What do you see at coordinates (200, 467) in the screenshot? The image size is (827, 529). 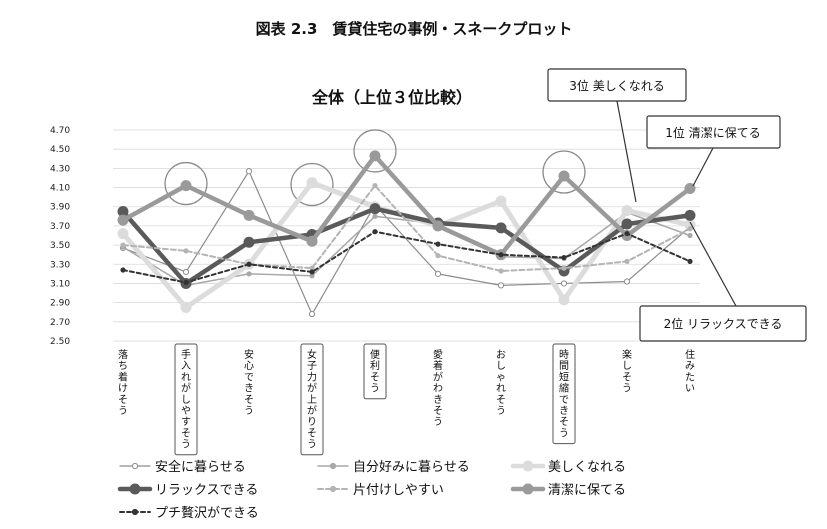 I see `legend-label: 安全に暮らせる` at bounding box center [200, 467].